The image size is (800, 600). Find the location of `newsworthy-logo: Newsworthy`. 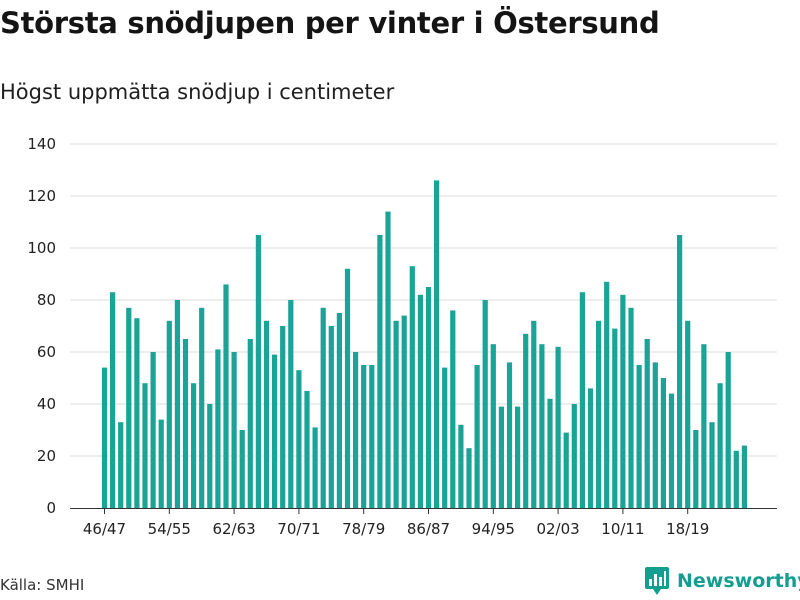

newsworthy-logo: Newsworthy is located at coordinates (722, 581).